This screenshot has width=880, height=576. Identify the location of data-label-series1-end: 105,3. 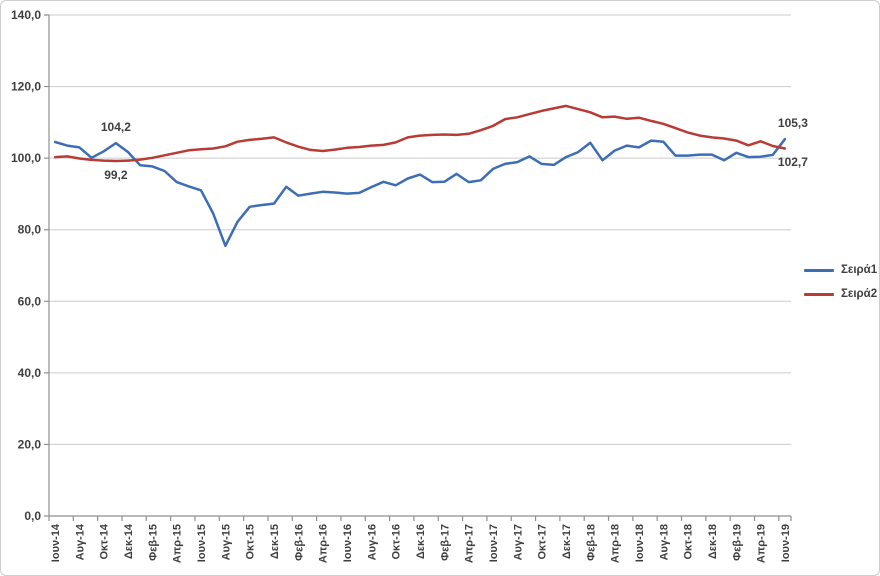
(792, 123).